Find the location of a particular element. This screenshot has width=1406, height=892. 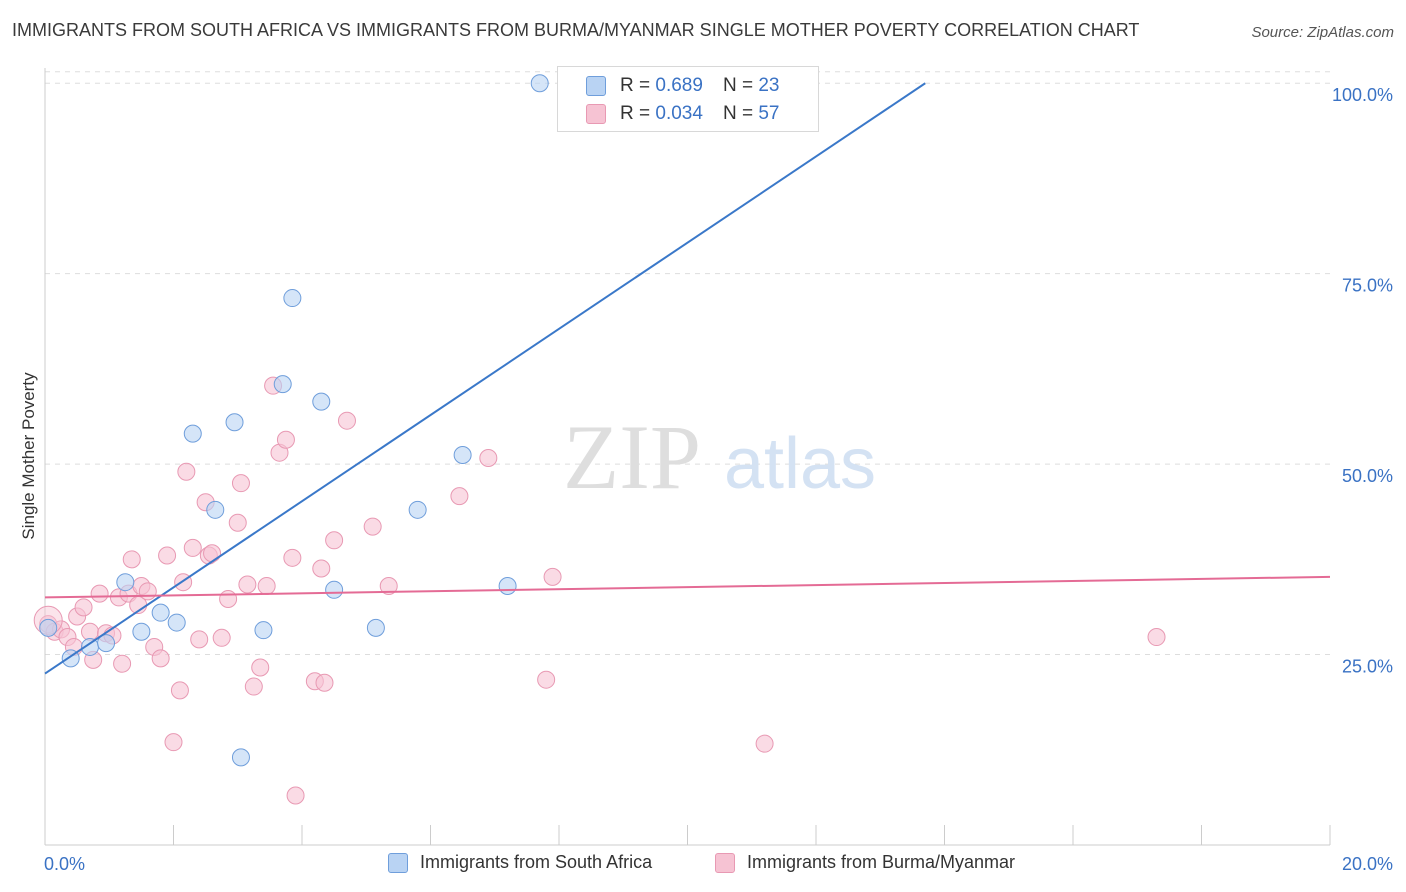

stats-row-burma: R = 0.034 N = 57 is located at coordinates (682, 114).